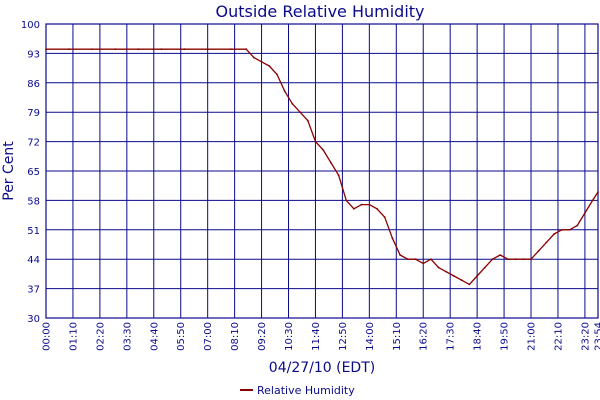 The height and width of the screenshot is (400, 600). What do you see at coordinates (235, 336) in the screenshot?
I see `x-tick-label: 08:10` at bounding box center [235, 336].